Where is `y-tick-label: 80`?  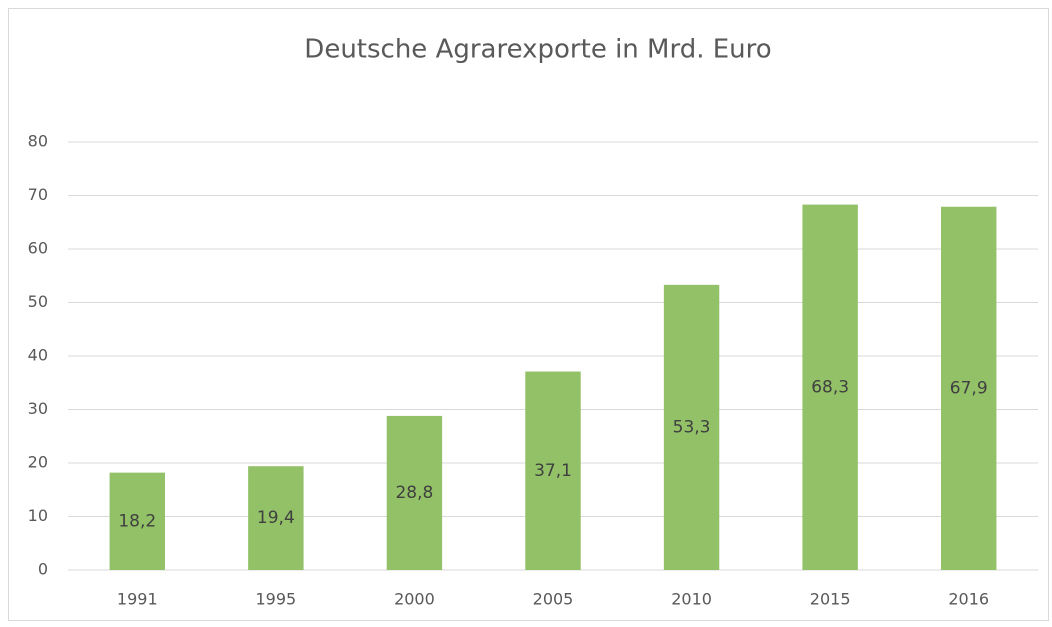 y-tick-label: 80 is located at coordinates (38, 141).